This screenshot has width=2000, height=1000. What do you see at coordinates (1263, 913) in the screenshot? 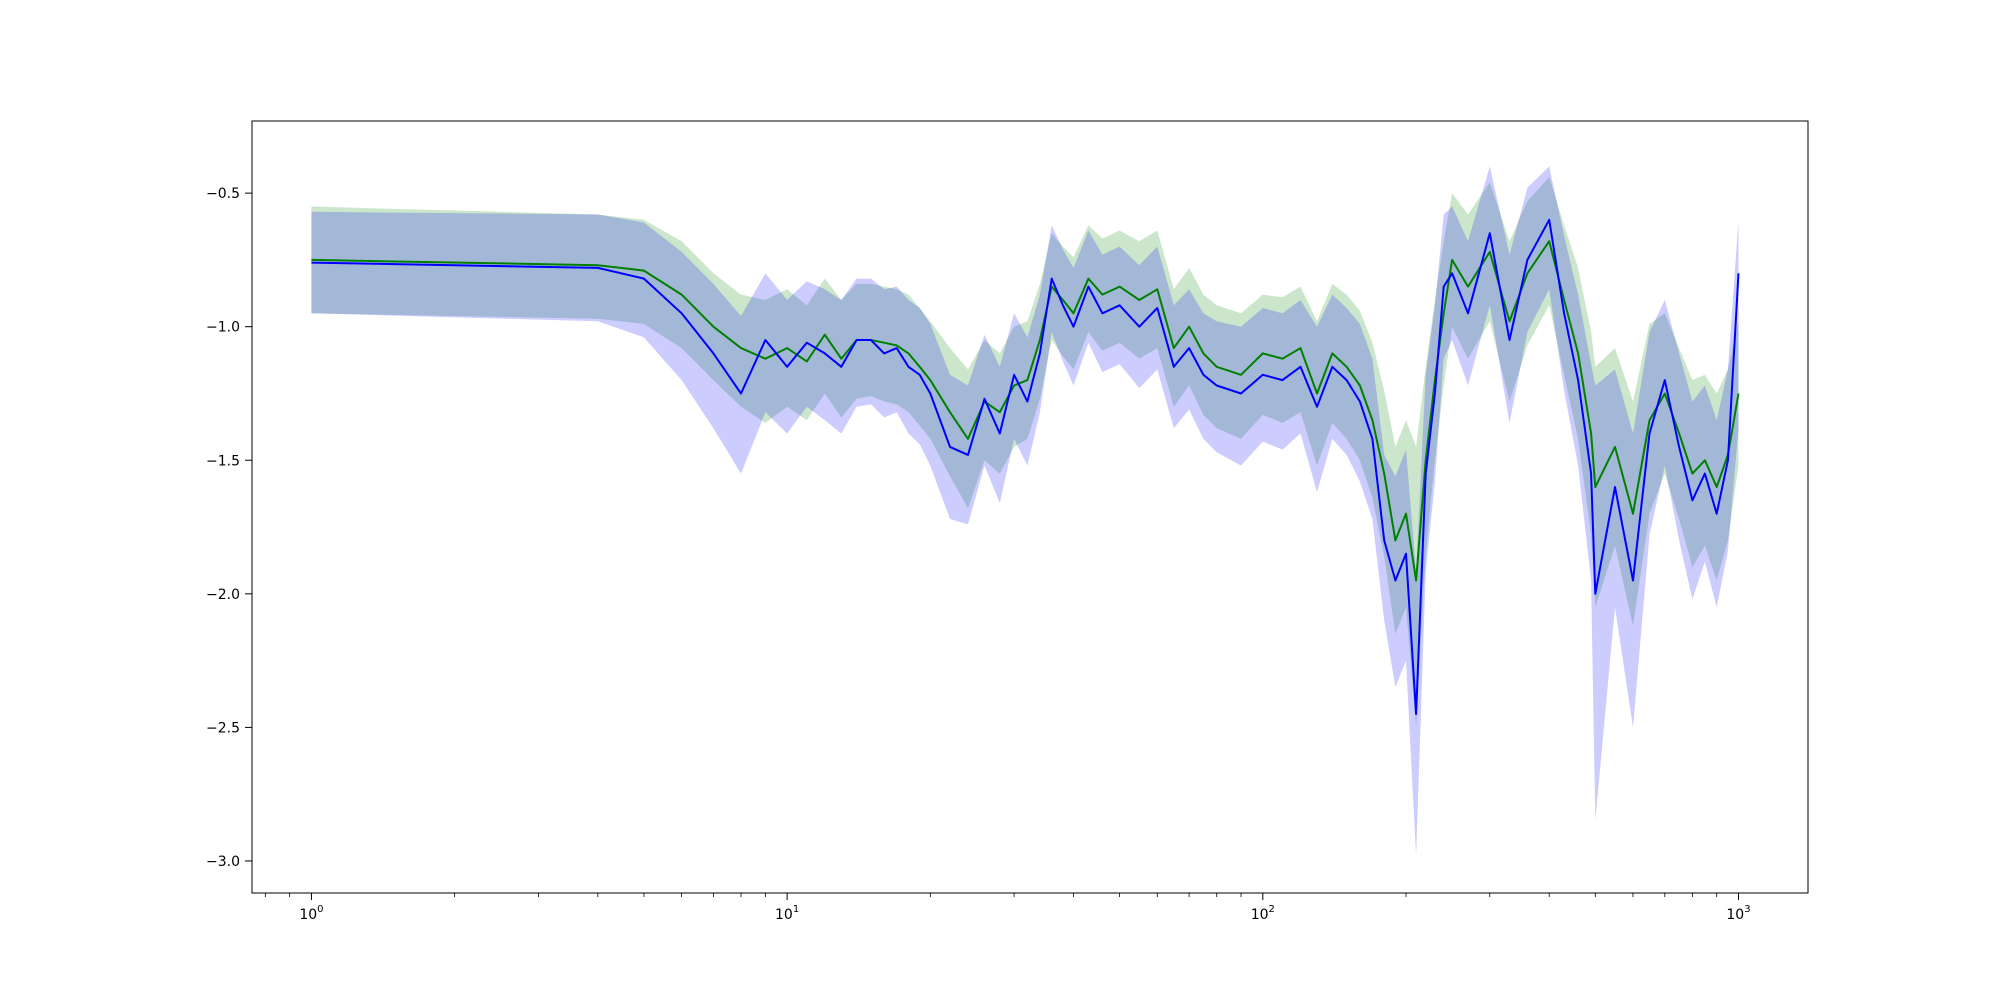
I see `x-tick-label: 10²` at bounding box center [1263, 913].